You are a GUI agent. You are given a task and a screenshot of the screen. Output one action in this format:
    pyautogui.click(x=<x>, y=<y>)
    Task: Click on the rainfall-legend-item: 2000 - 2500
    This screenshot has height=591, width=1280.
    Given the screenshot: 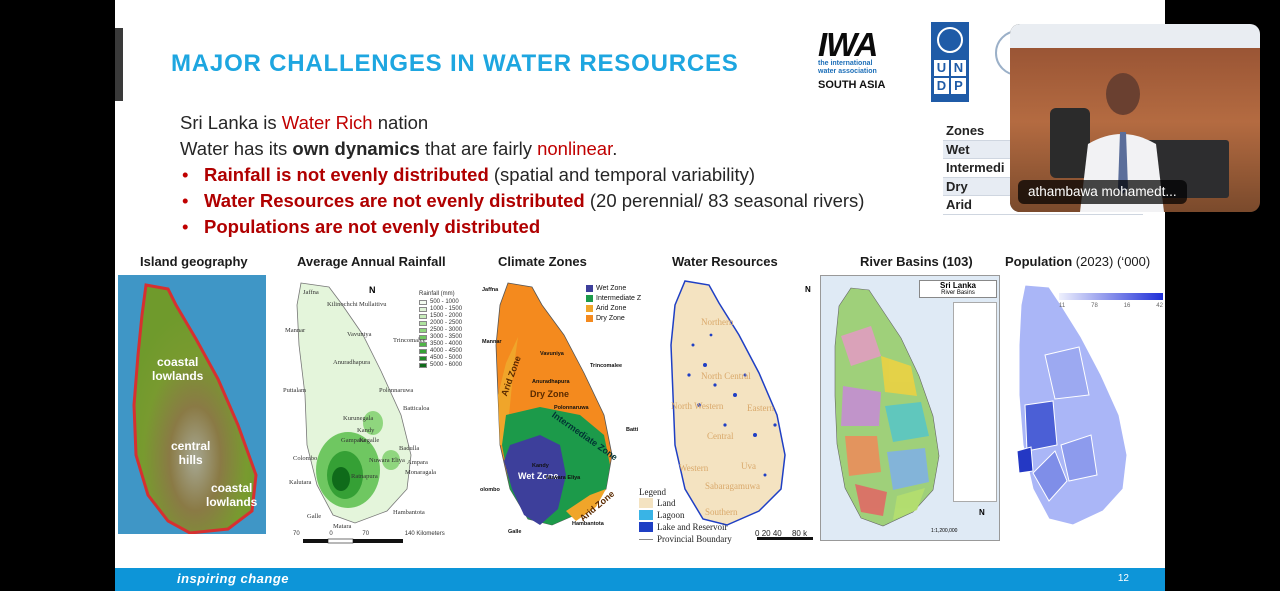 What is the action you would take?
    pyautogui.click(x=440, y=323)
    